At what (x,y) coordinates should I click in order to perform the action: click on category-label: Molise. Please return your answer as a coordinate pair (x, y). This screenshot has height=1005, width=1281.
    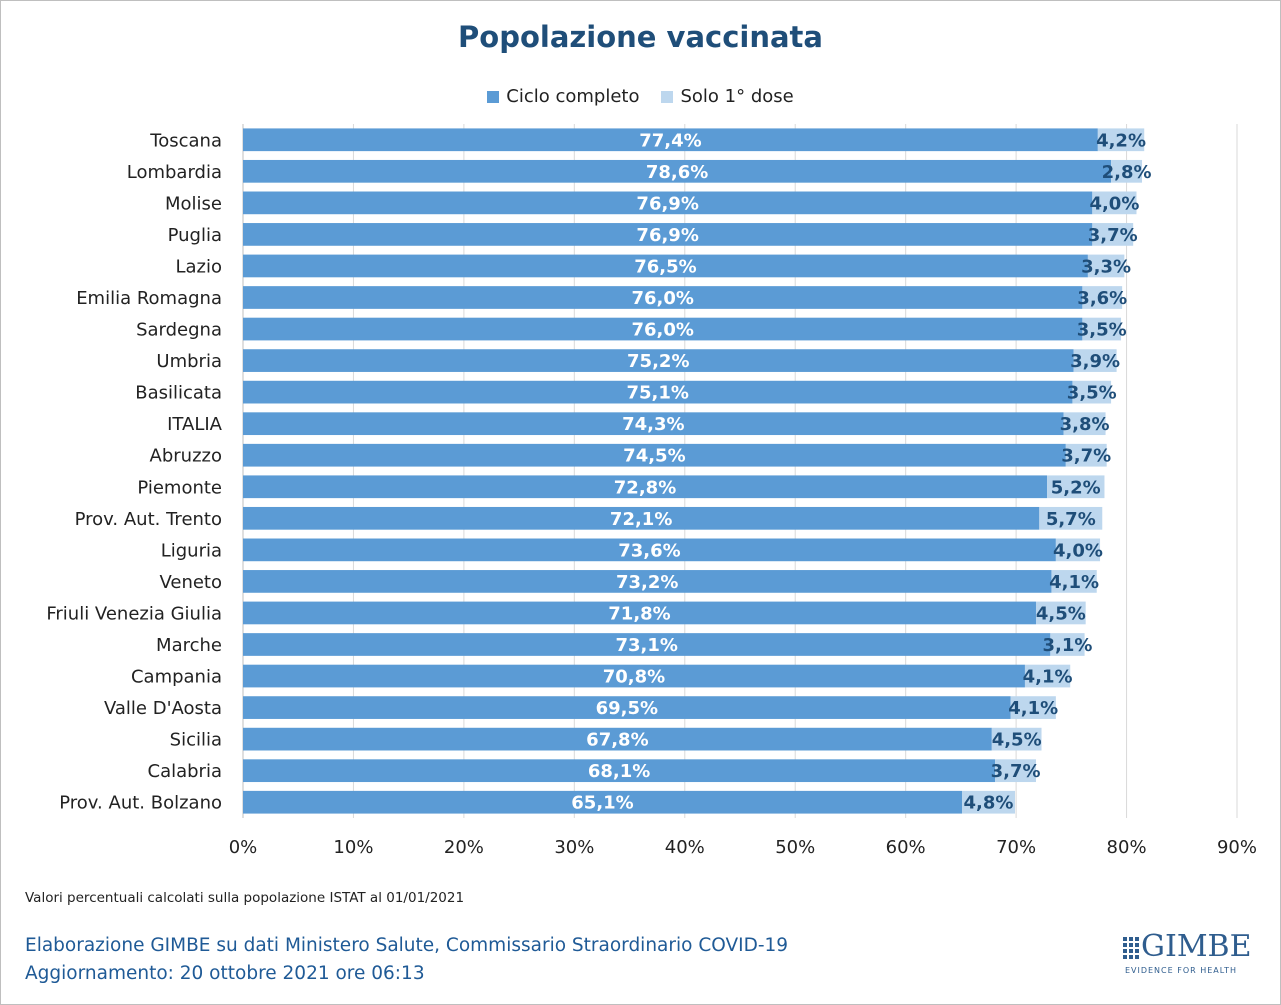
    Looking at the image, I should click on (193, 203).